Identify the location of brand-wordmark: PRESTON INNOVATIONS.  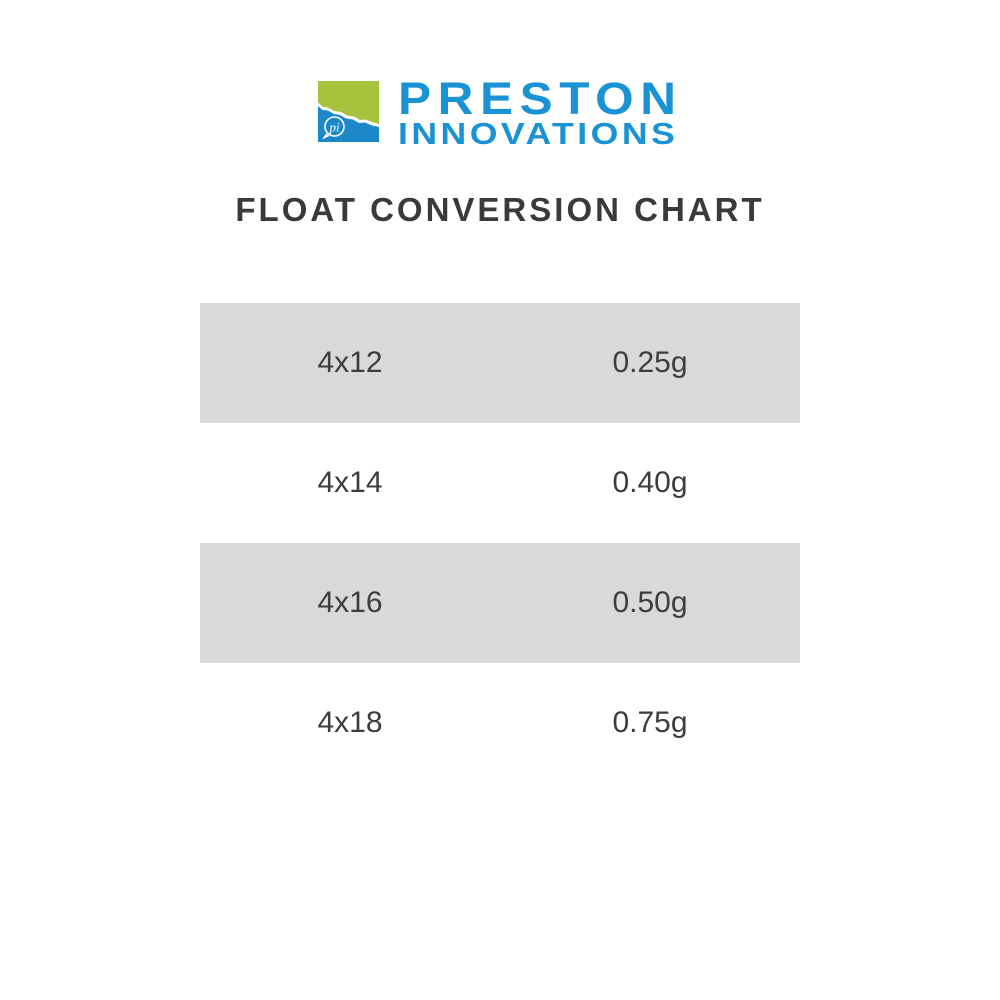
(537, 112).